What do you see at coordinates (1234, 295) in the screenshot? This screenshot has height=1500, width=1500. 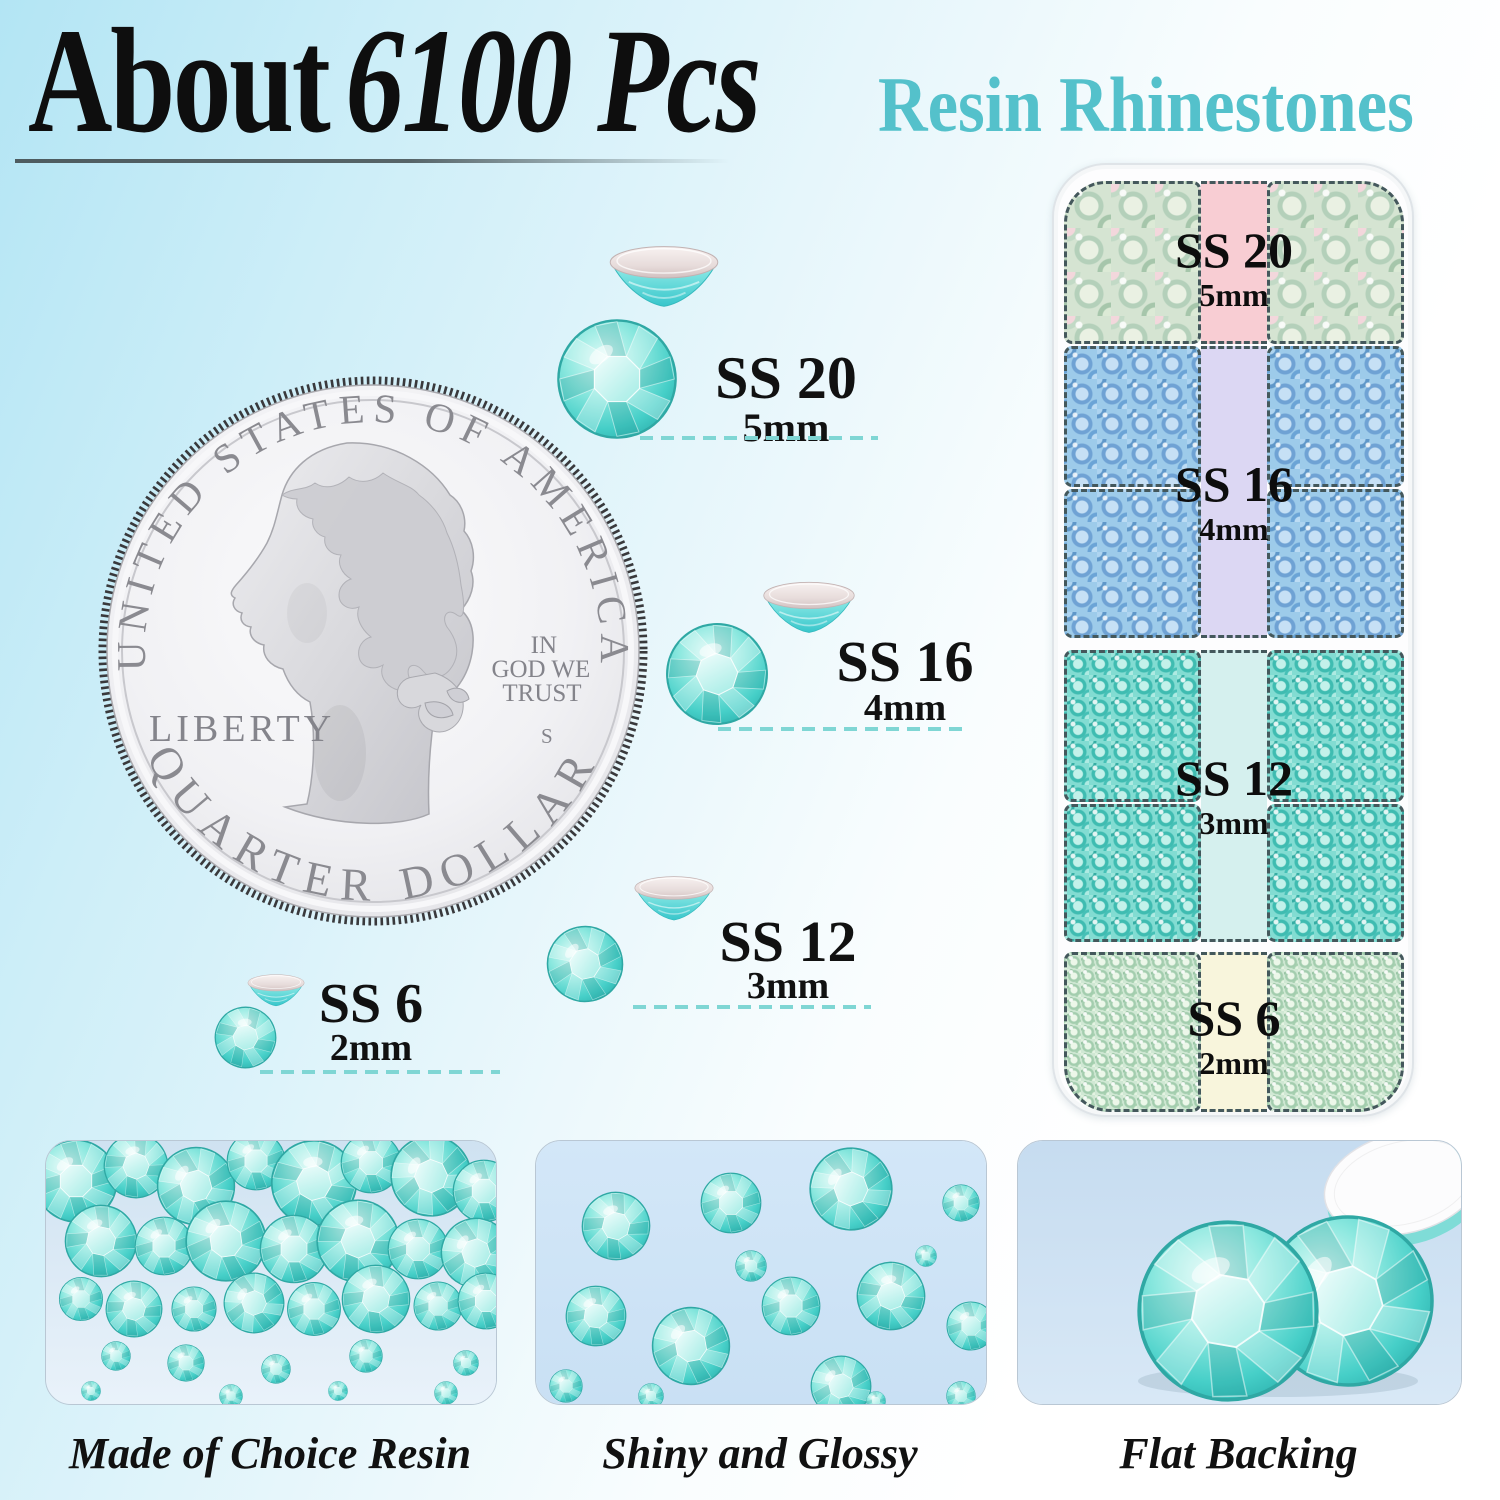 I see `organizer-mm-ss20: 5mm` at bounding box center [1234, 295].